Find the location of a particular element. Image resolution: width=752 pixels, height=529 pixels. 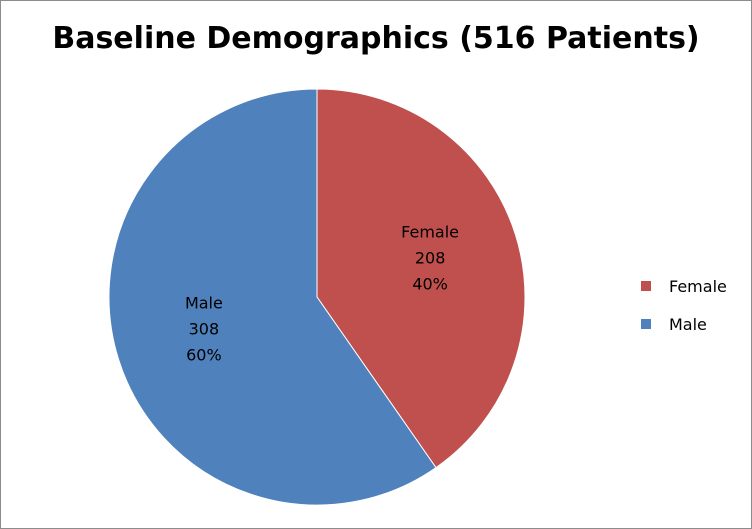

chart-title: Baseline Demographics (516 Patients) is located at coordinates (376, 38).